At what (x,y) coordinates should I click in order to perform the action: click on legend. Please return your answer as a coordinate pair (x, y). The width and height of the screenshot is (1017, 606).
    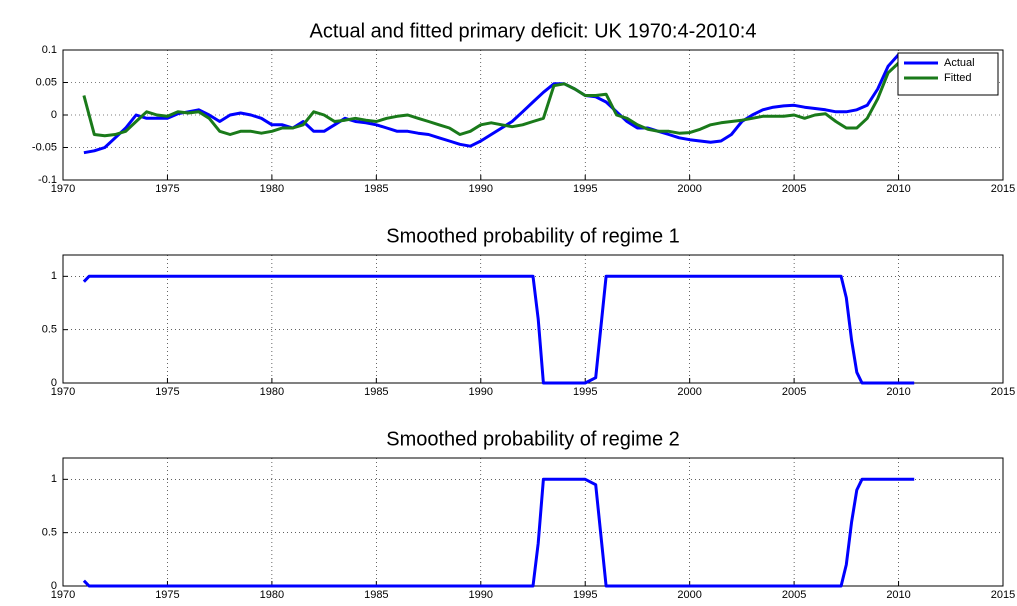
    Looking at the image, I should click on (948, 74).